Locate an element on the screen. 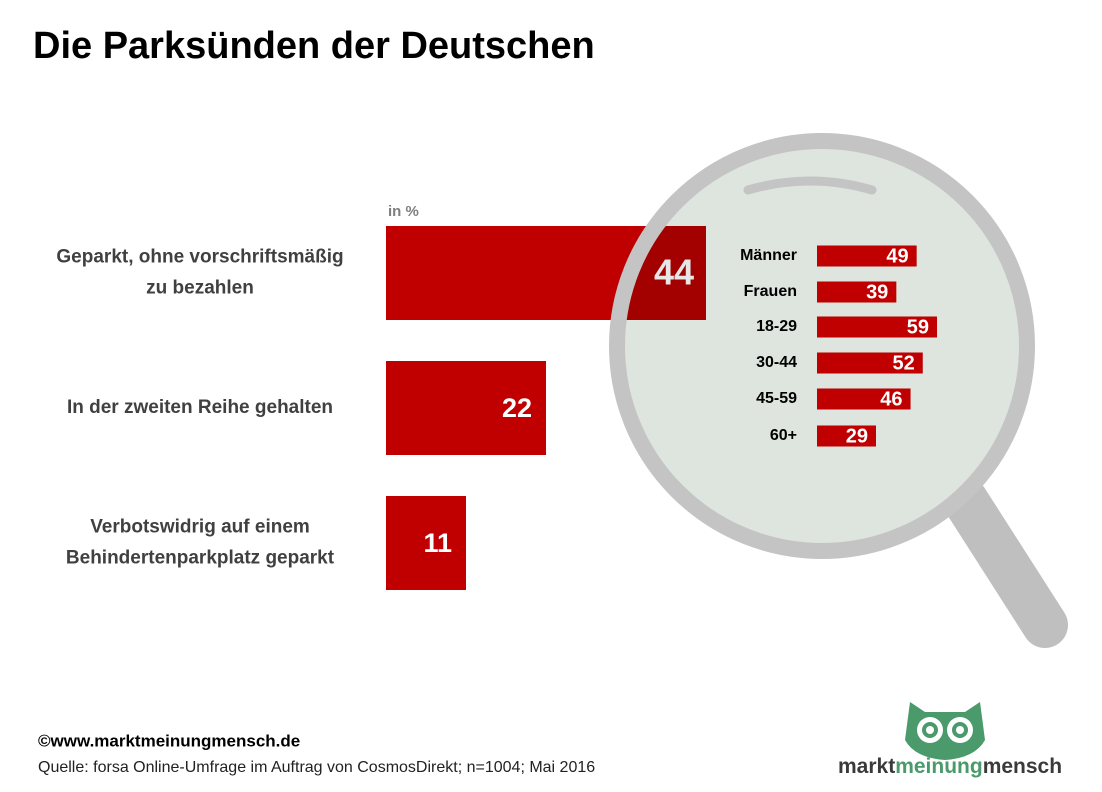 The image size is (1102, 792). category-label: Männer is located at coordinates (768, 255).